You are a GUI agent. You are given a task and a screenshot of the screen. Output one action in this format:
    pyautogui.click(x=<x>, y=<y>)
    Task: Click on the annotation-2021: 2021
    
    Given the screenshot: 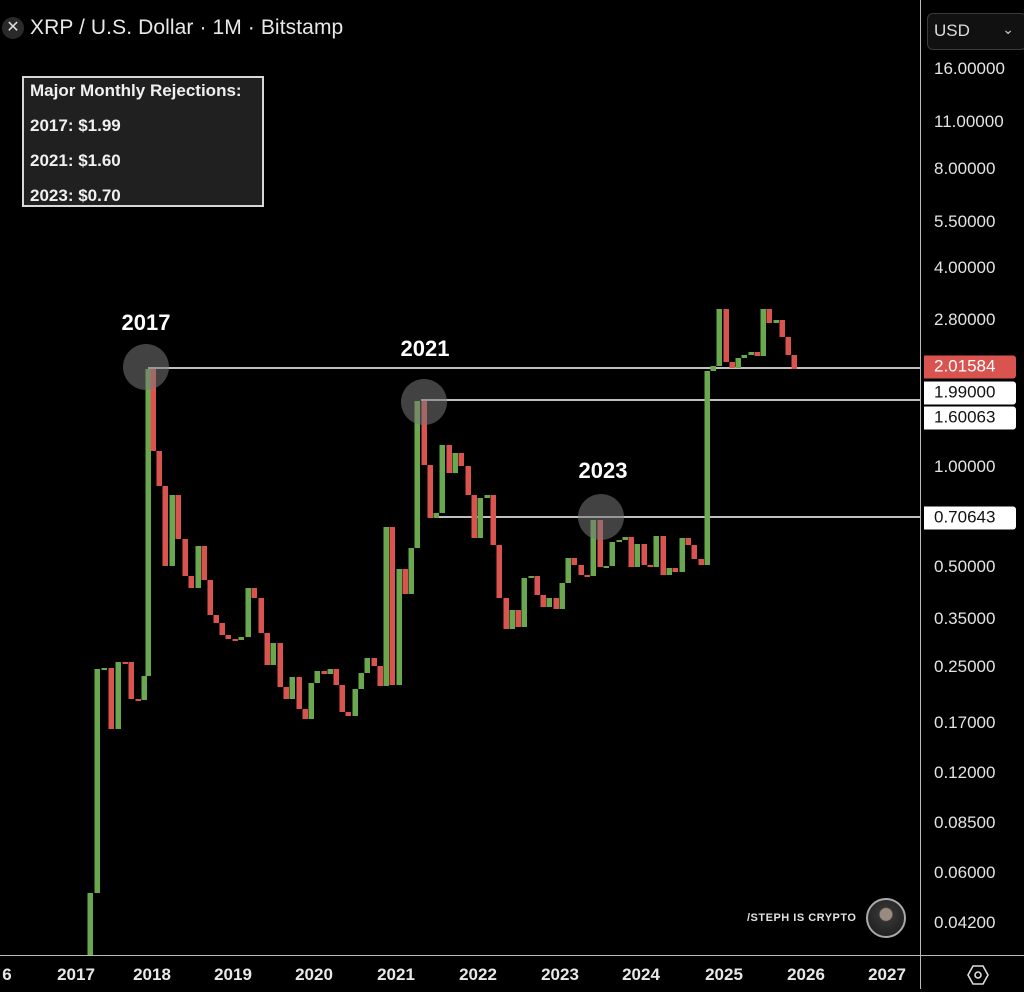 What is the action you would take?
    pyautogui.click(x=425, y=348)
    